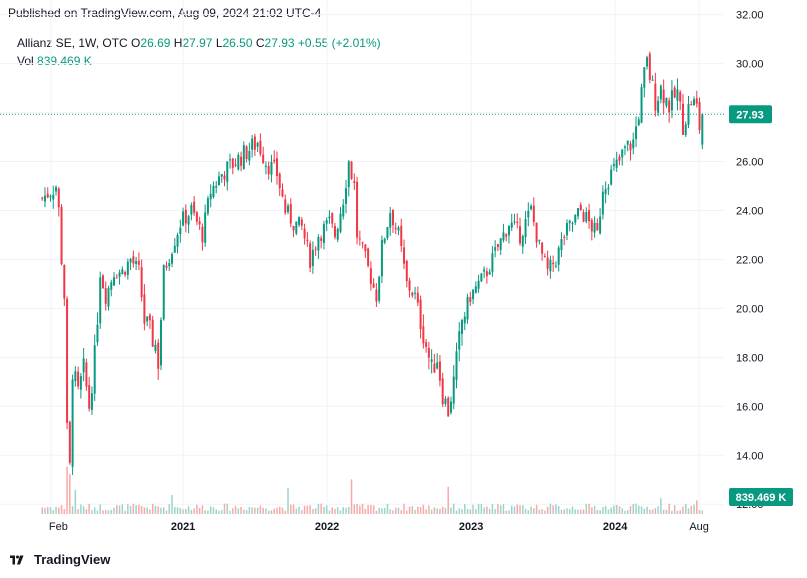  Describe the element at coordinates (60, 559) in the screenshot. I see `tradingview-footer: TradingView` at that location.